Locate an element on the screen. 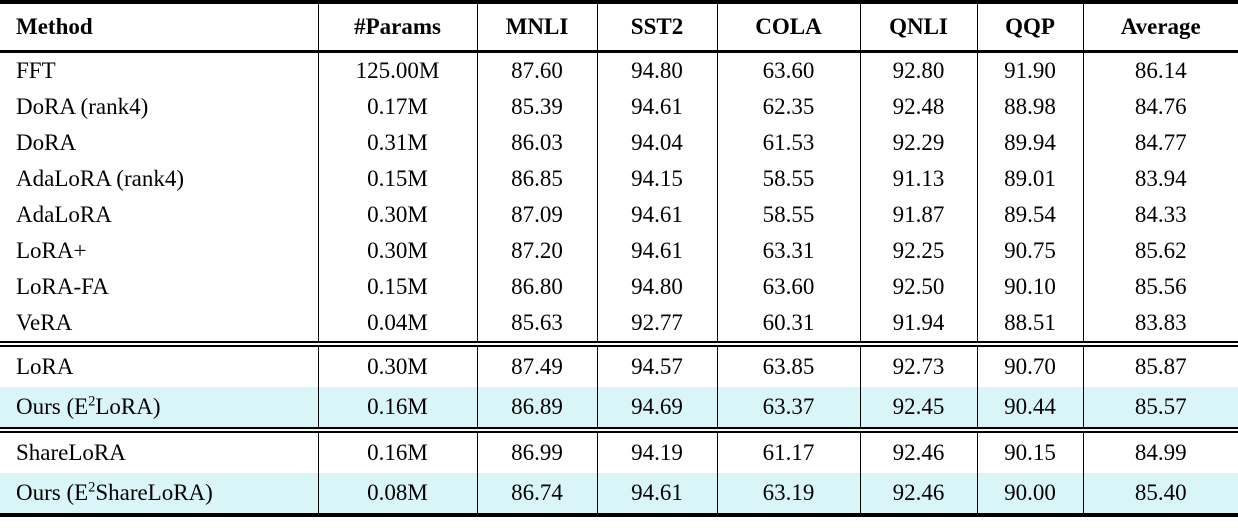  method-cell: Ours (E2LoRA) is located at coordinates (159, 408).